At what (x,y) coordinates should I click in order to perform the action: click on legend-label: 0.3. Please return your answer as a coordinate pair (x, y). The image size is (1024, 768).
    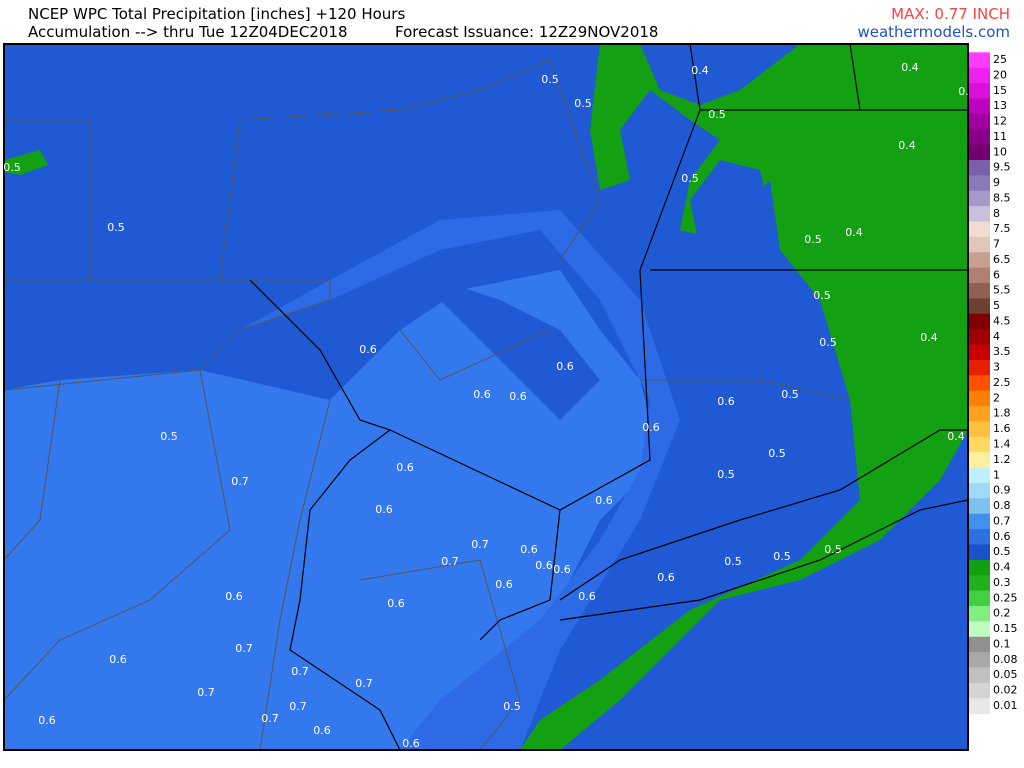
    Looking at the image, I should click on (1002, 582).